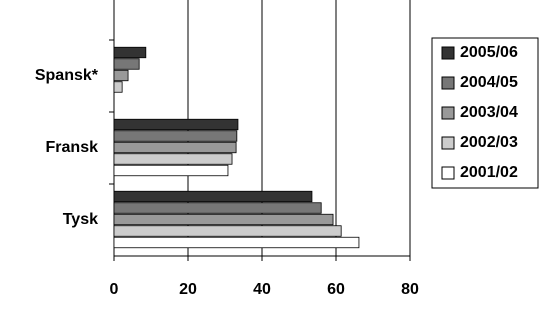  What do you see at coordinates (489, 82) in the screenshot?
I see `legend-label: 2004/05` at bounding box center [489, 82].